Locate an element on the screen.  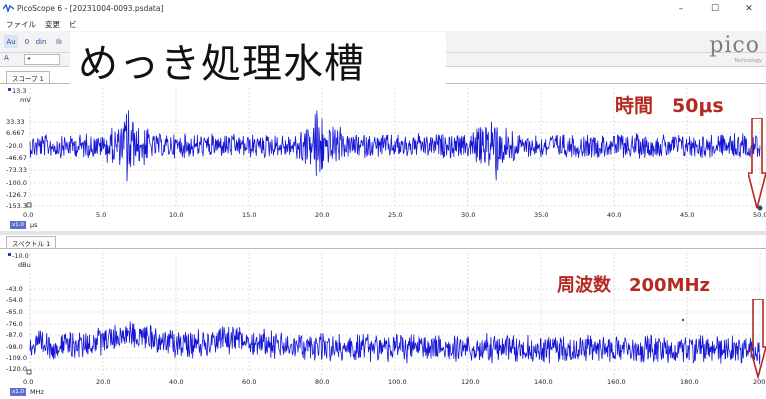
channel-a-label: A is located at coordinates (6, 58).